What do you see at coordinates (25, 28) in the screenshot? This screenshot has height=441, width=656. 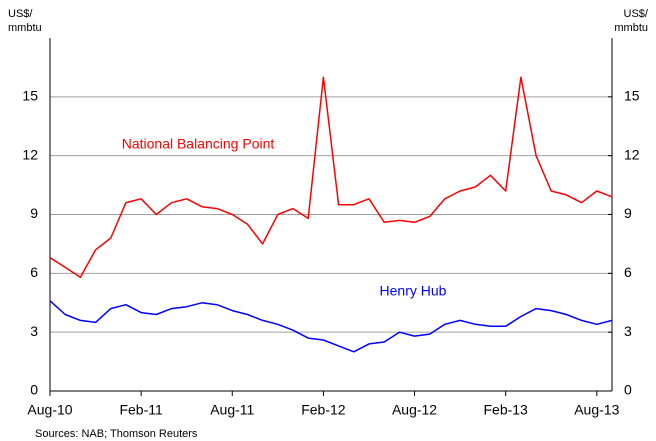 I see `y-label: mmbtu` at bounding box center [25, 28].